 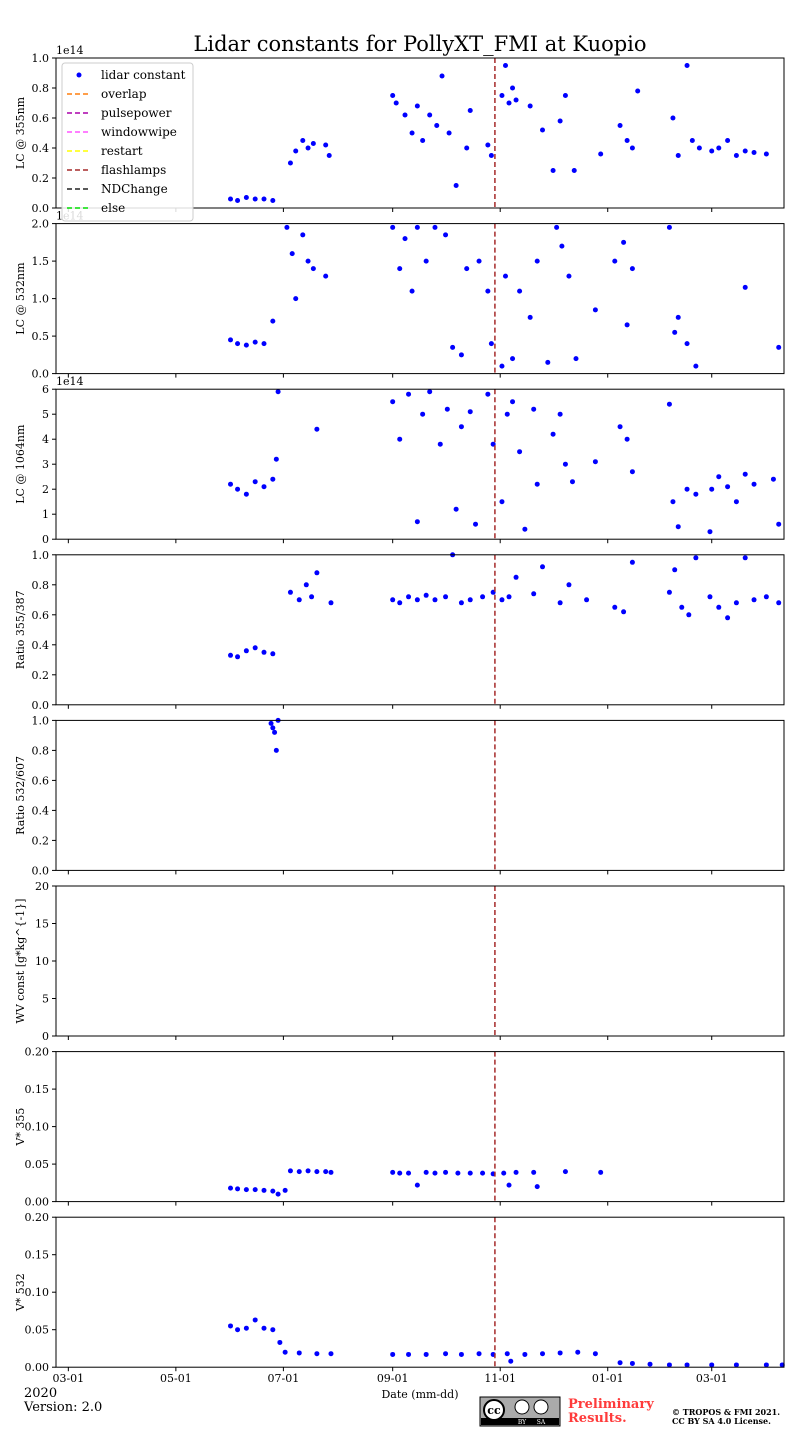 I want to click on y-tick-label: 1.0, so click(x=41, y=58).